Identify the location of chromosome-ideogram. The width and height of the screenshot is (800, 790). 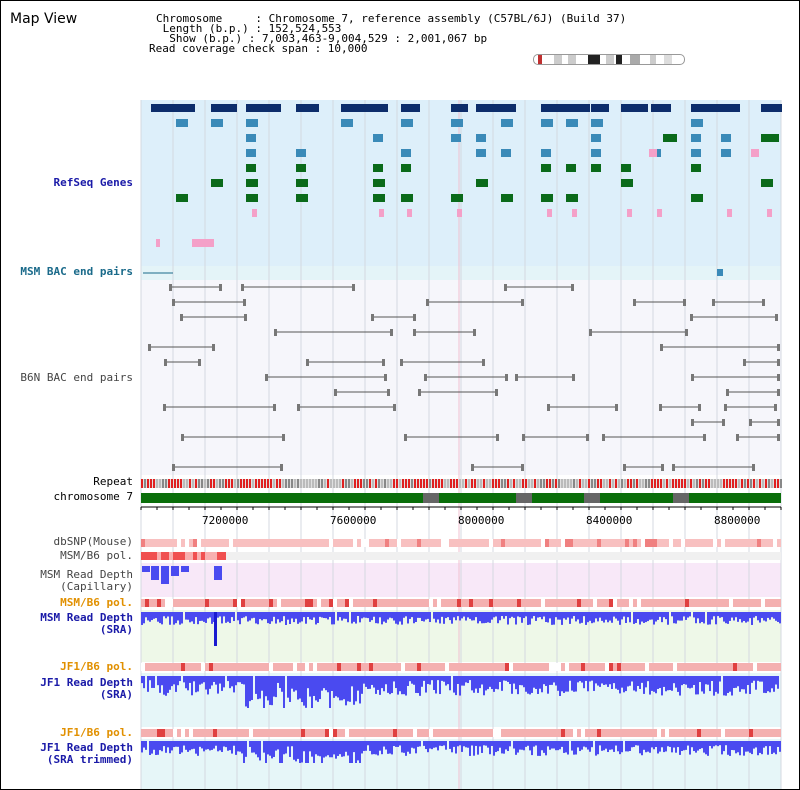
(609, 59).